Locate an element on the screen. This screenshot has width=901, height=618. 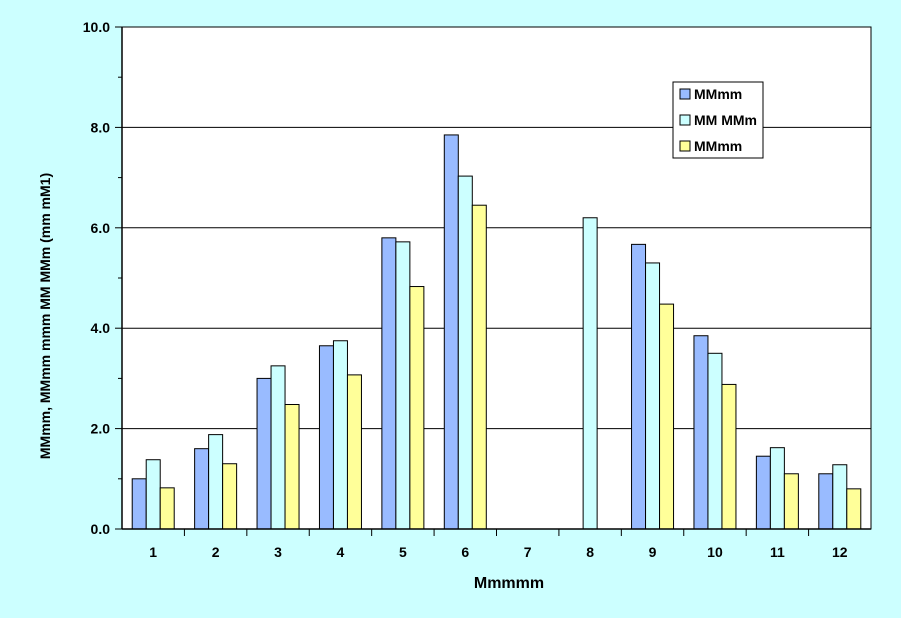
y-axis-title: MMmm, MMmm mmm MM MMm (mm mM1) is located at coordinates (45, 316).